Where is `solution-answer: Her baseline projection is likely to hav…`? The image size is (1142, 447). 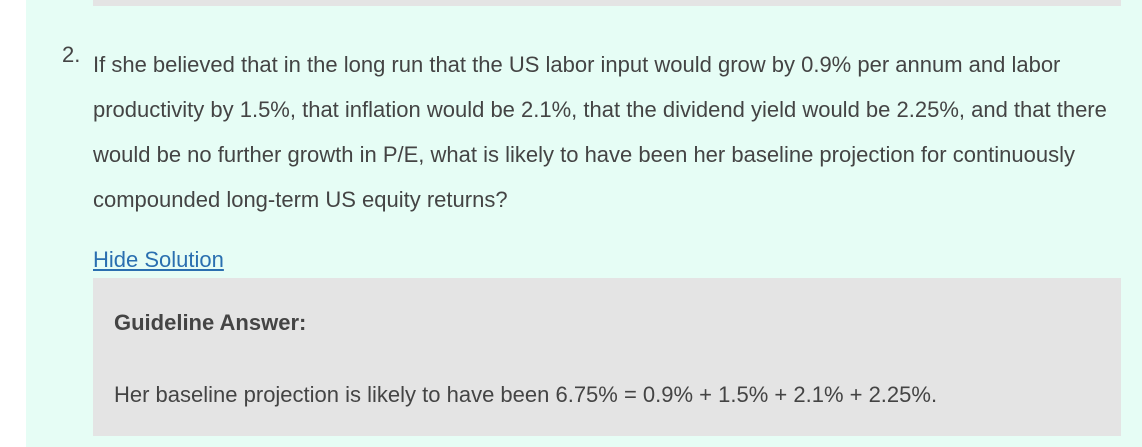
solution-answer: Her baseline projection is likely to hav… is located at coordinates (526, 394).